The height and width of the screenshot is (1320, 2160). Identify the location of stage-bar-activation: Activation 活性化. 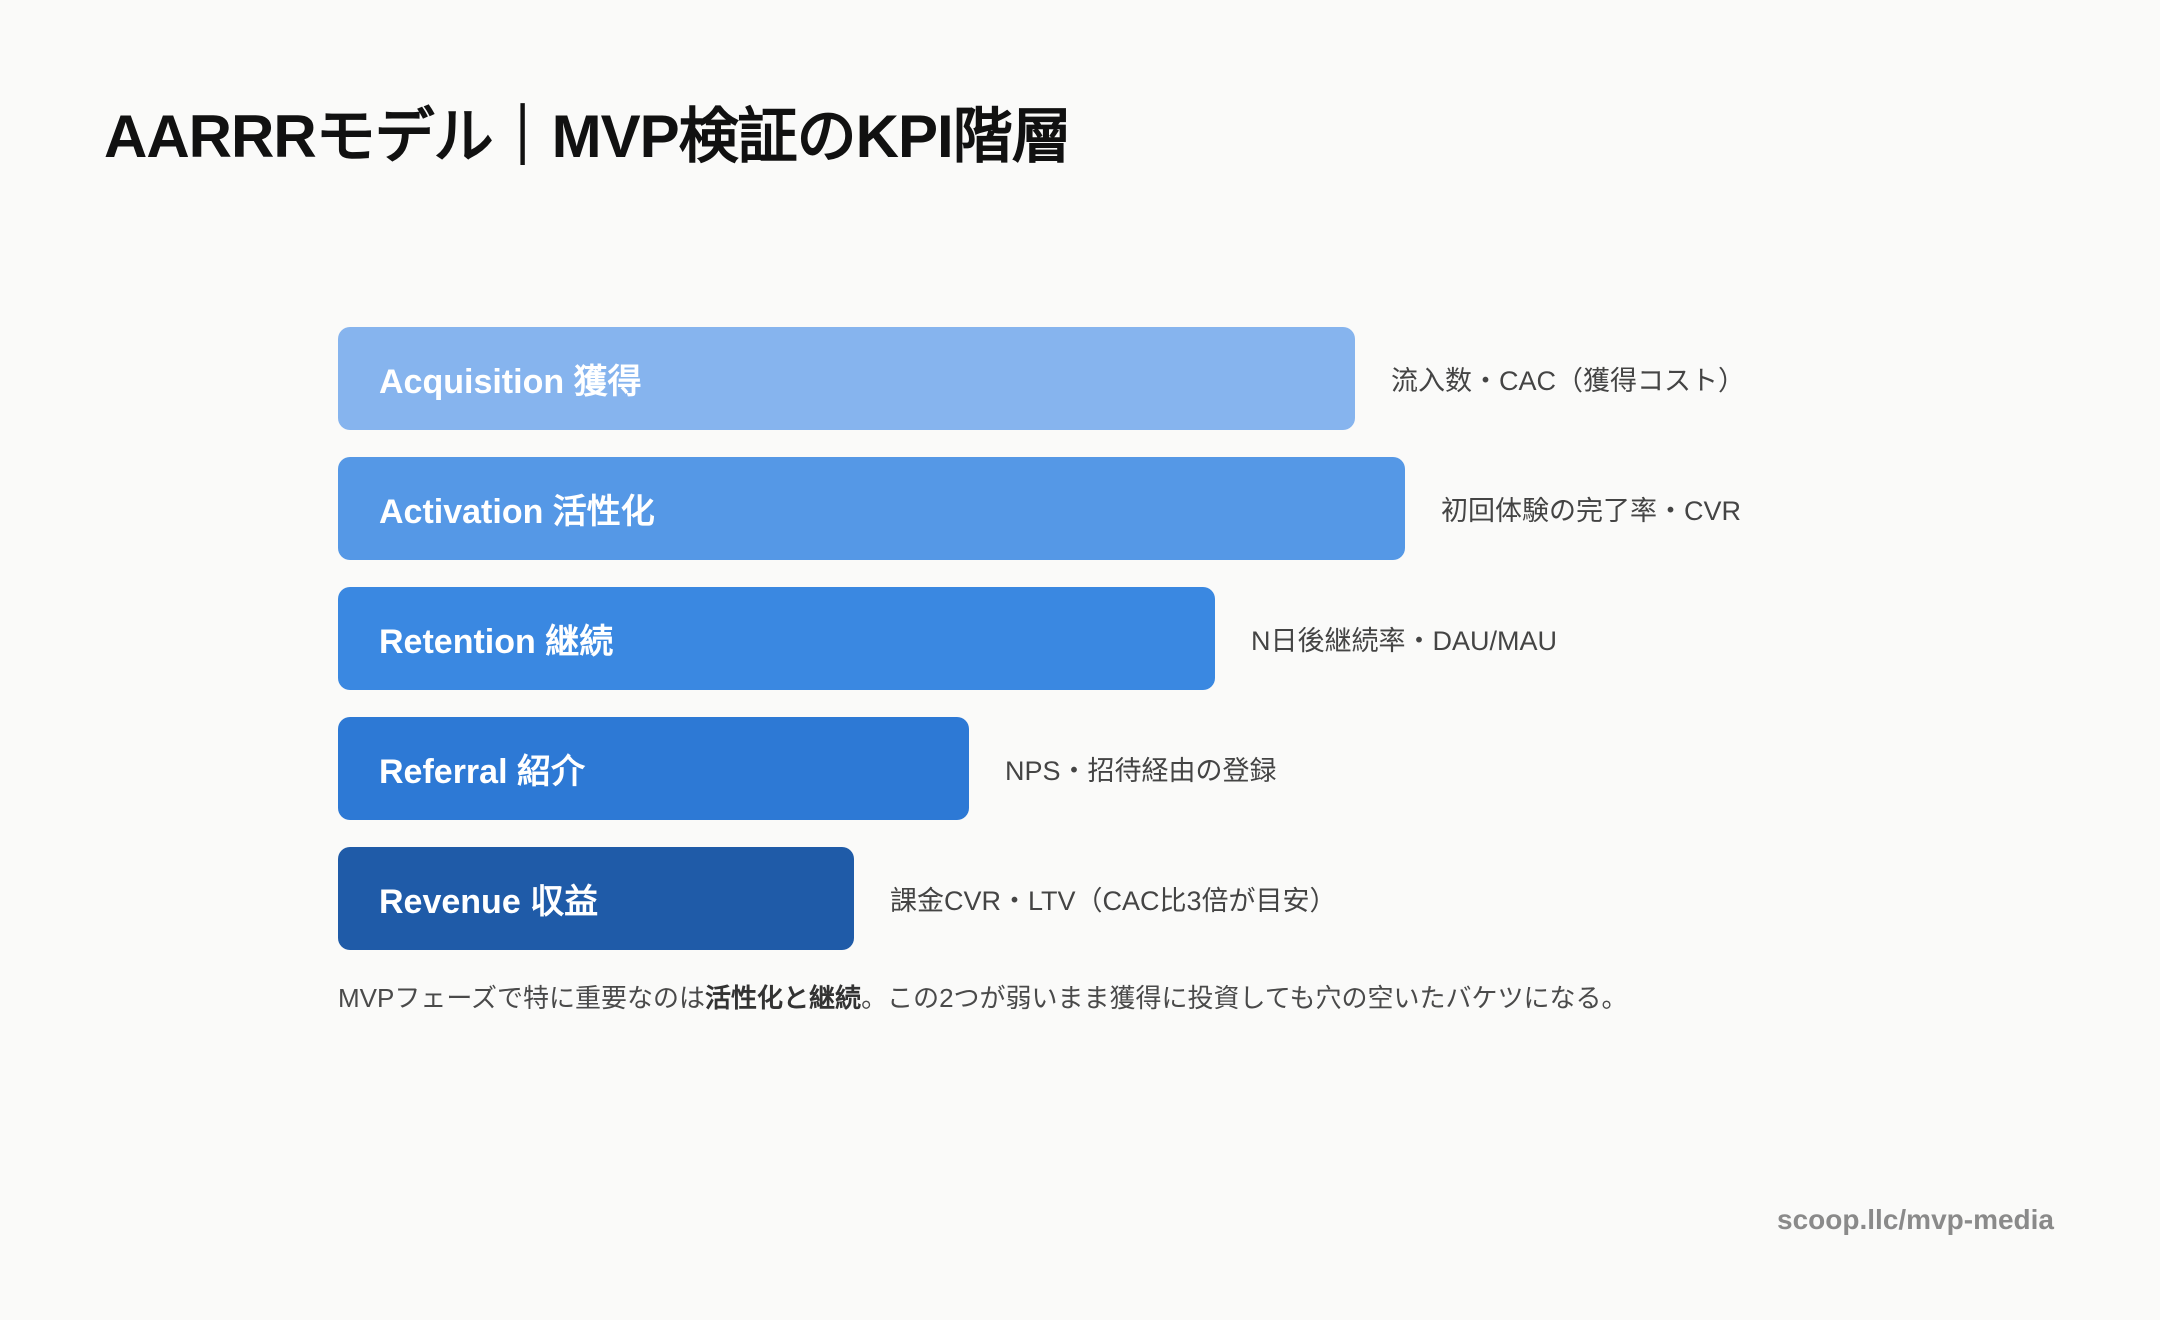
(871, 508).